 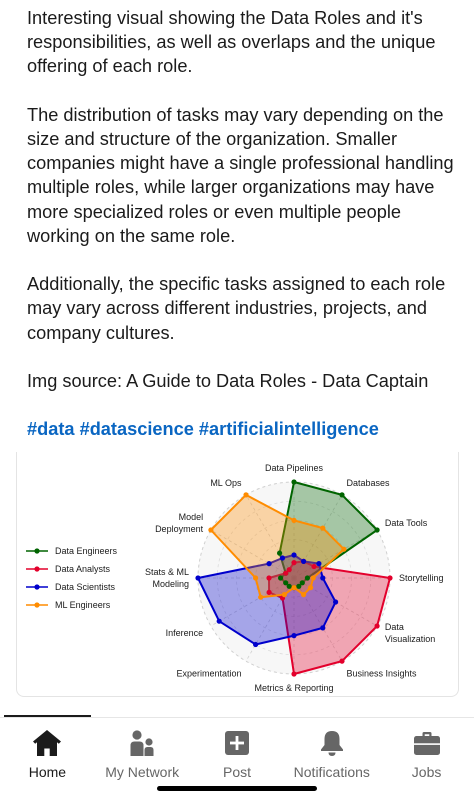 What do you see at coordinates (382, 674) in the screenshot?
I see `radar-axis-label: Business Insights` at bounding box center [382, 674].